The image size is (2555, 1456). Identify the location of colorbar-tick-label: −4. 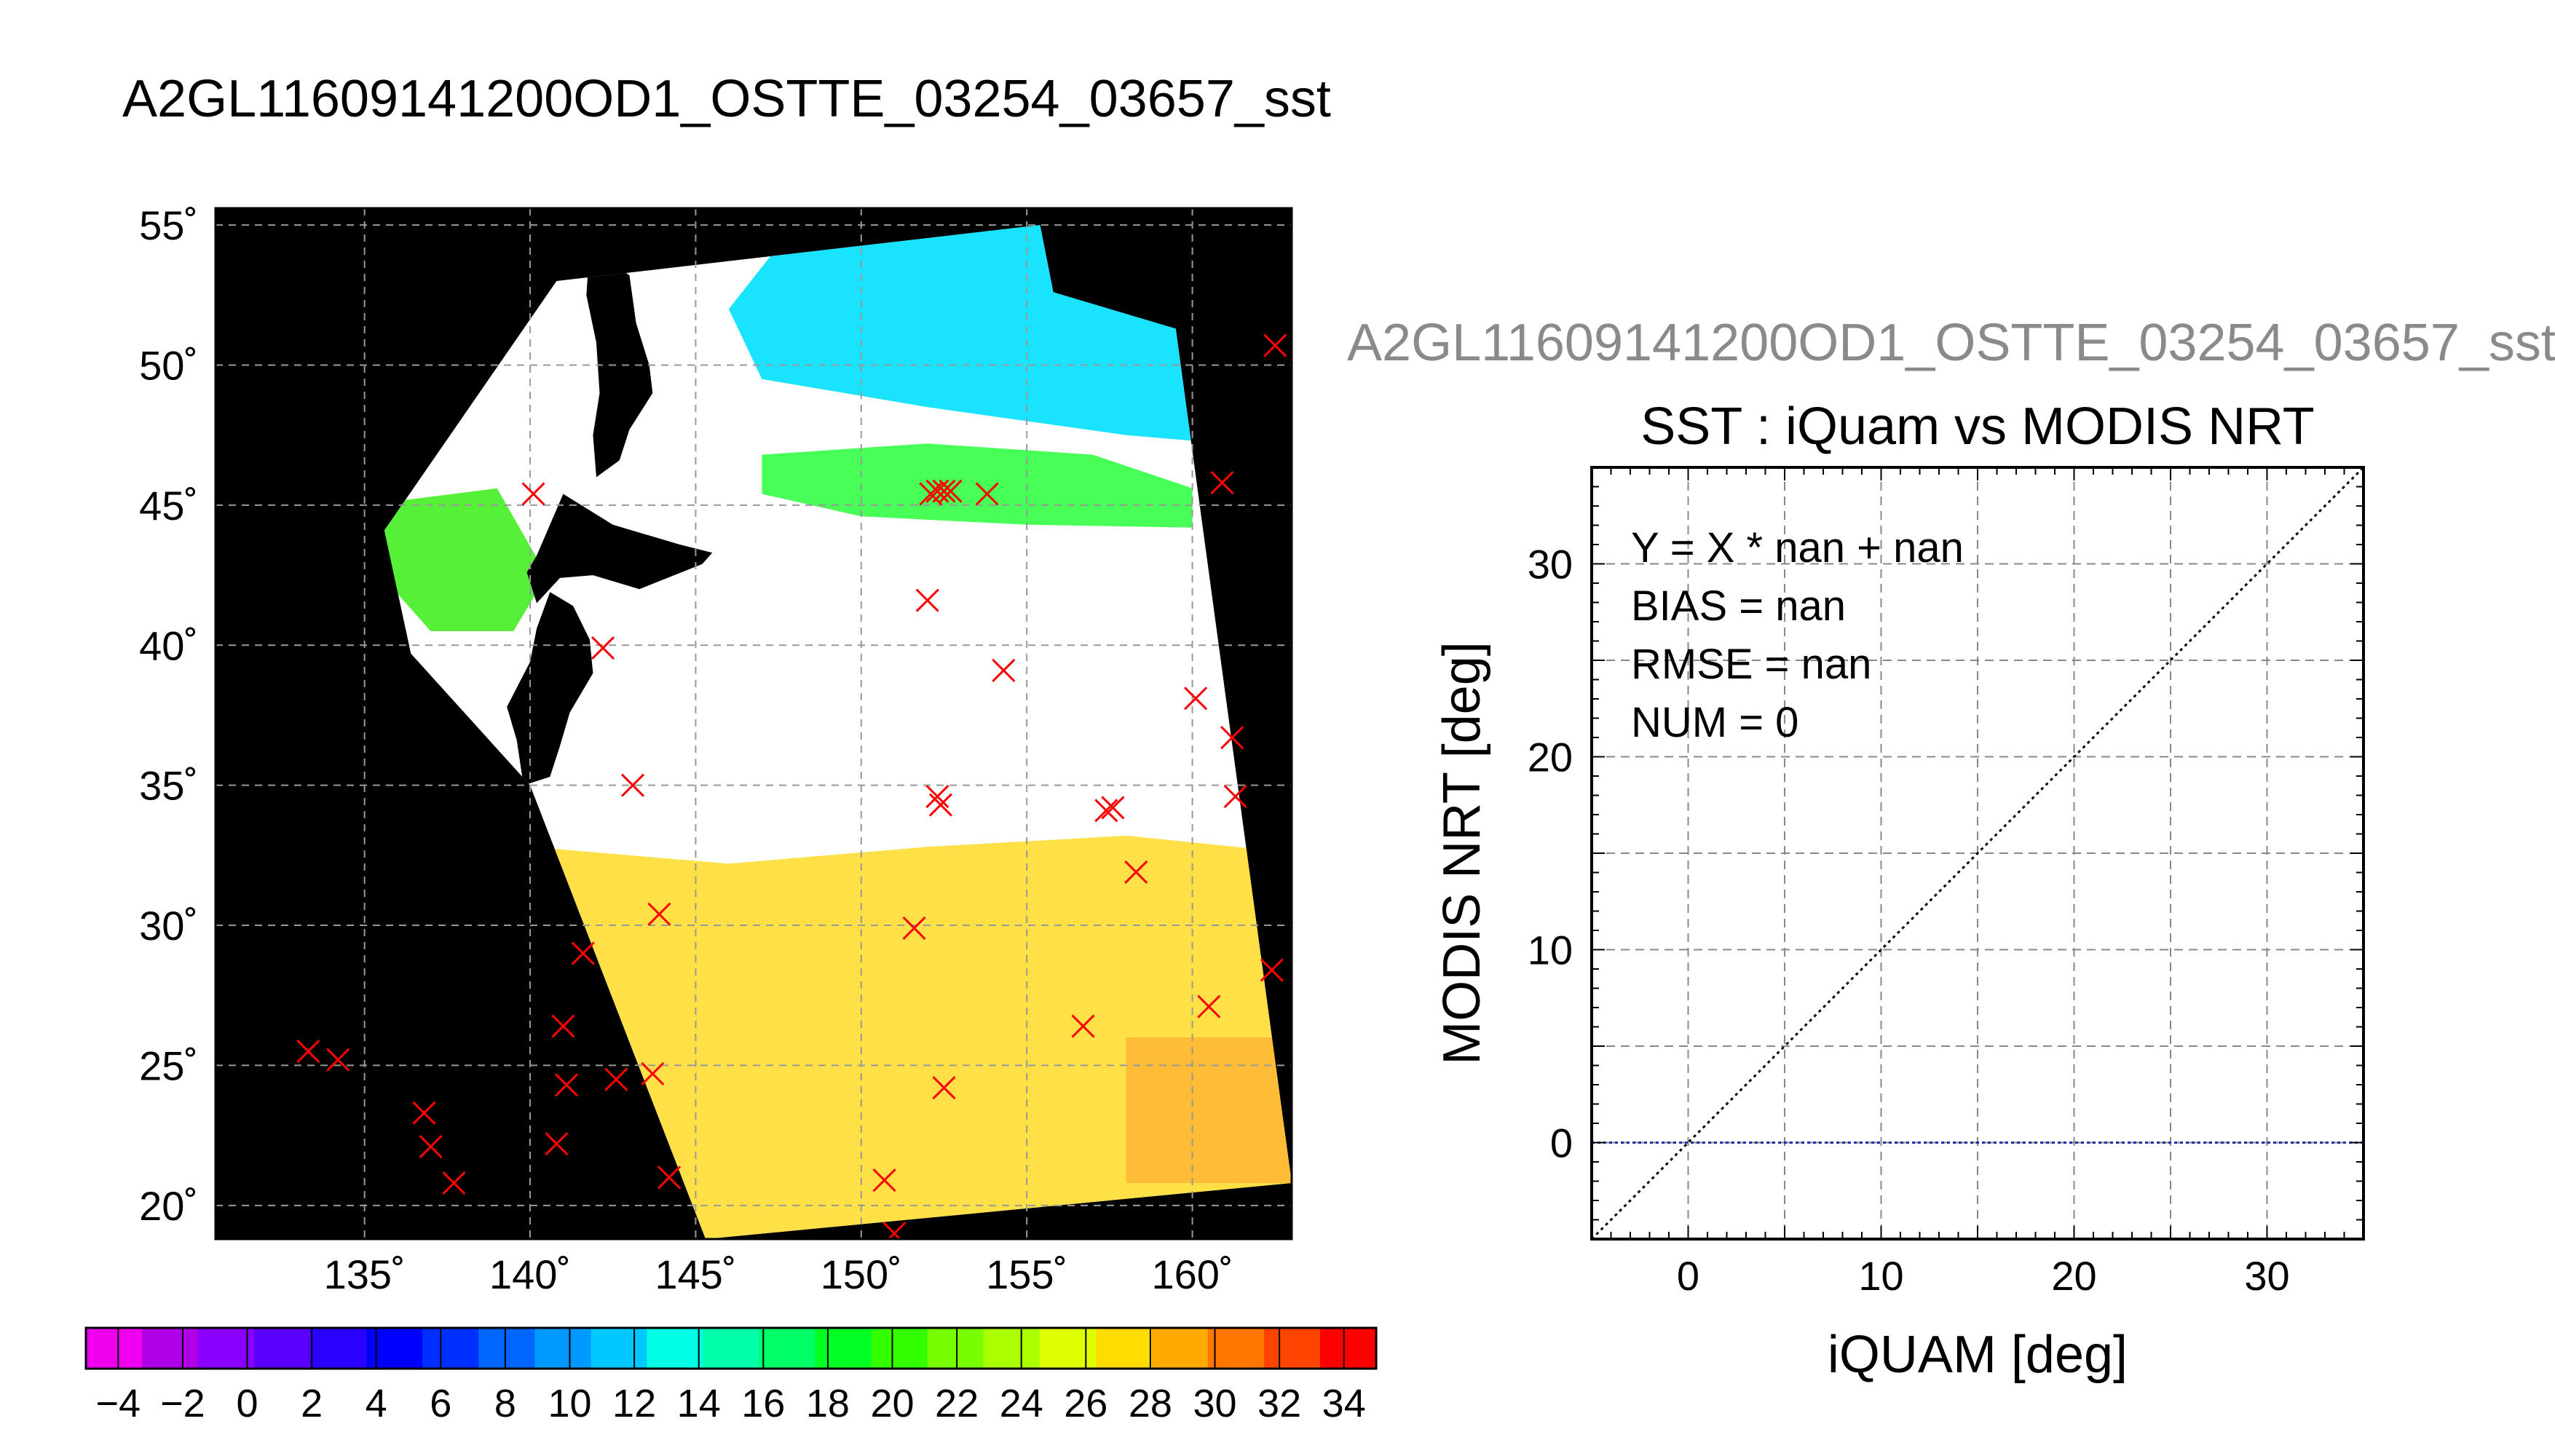
(118, 1403).